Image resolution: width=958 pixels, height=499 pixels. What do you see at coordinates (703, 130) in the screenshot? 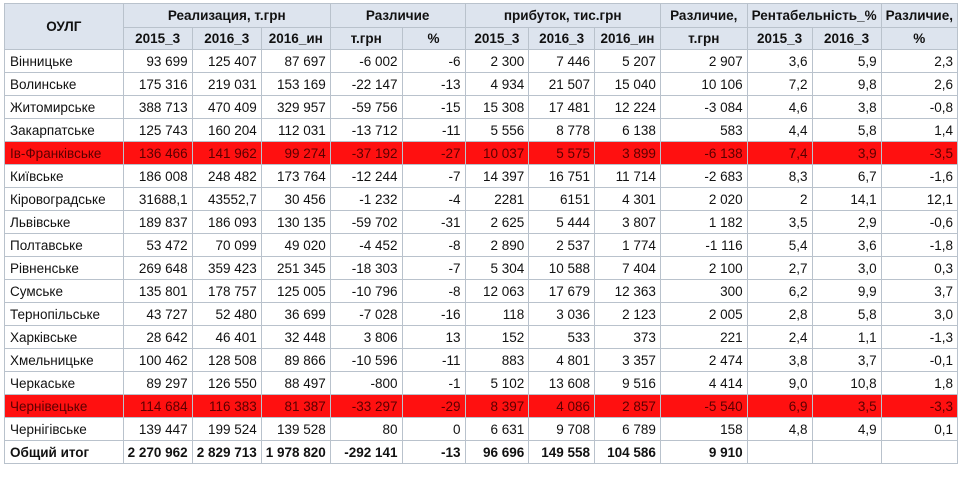
I see `value-cell: 583` at bounding box center [703, 130].